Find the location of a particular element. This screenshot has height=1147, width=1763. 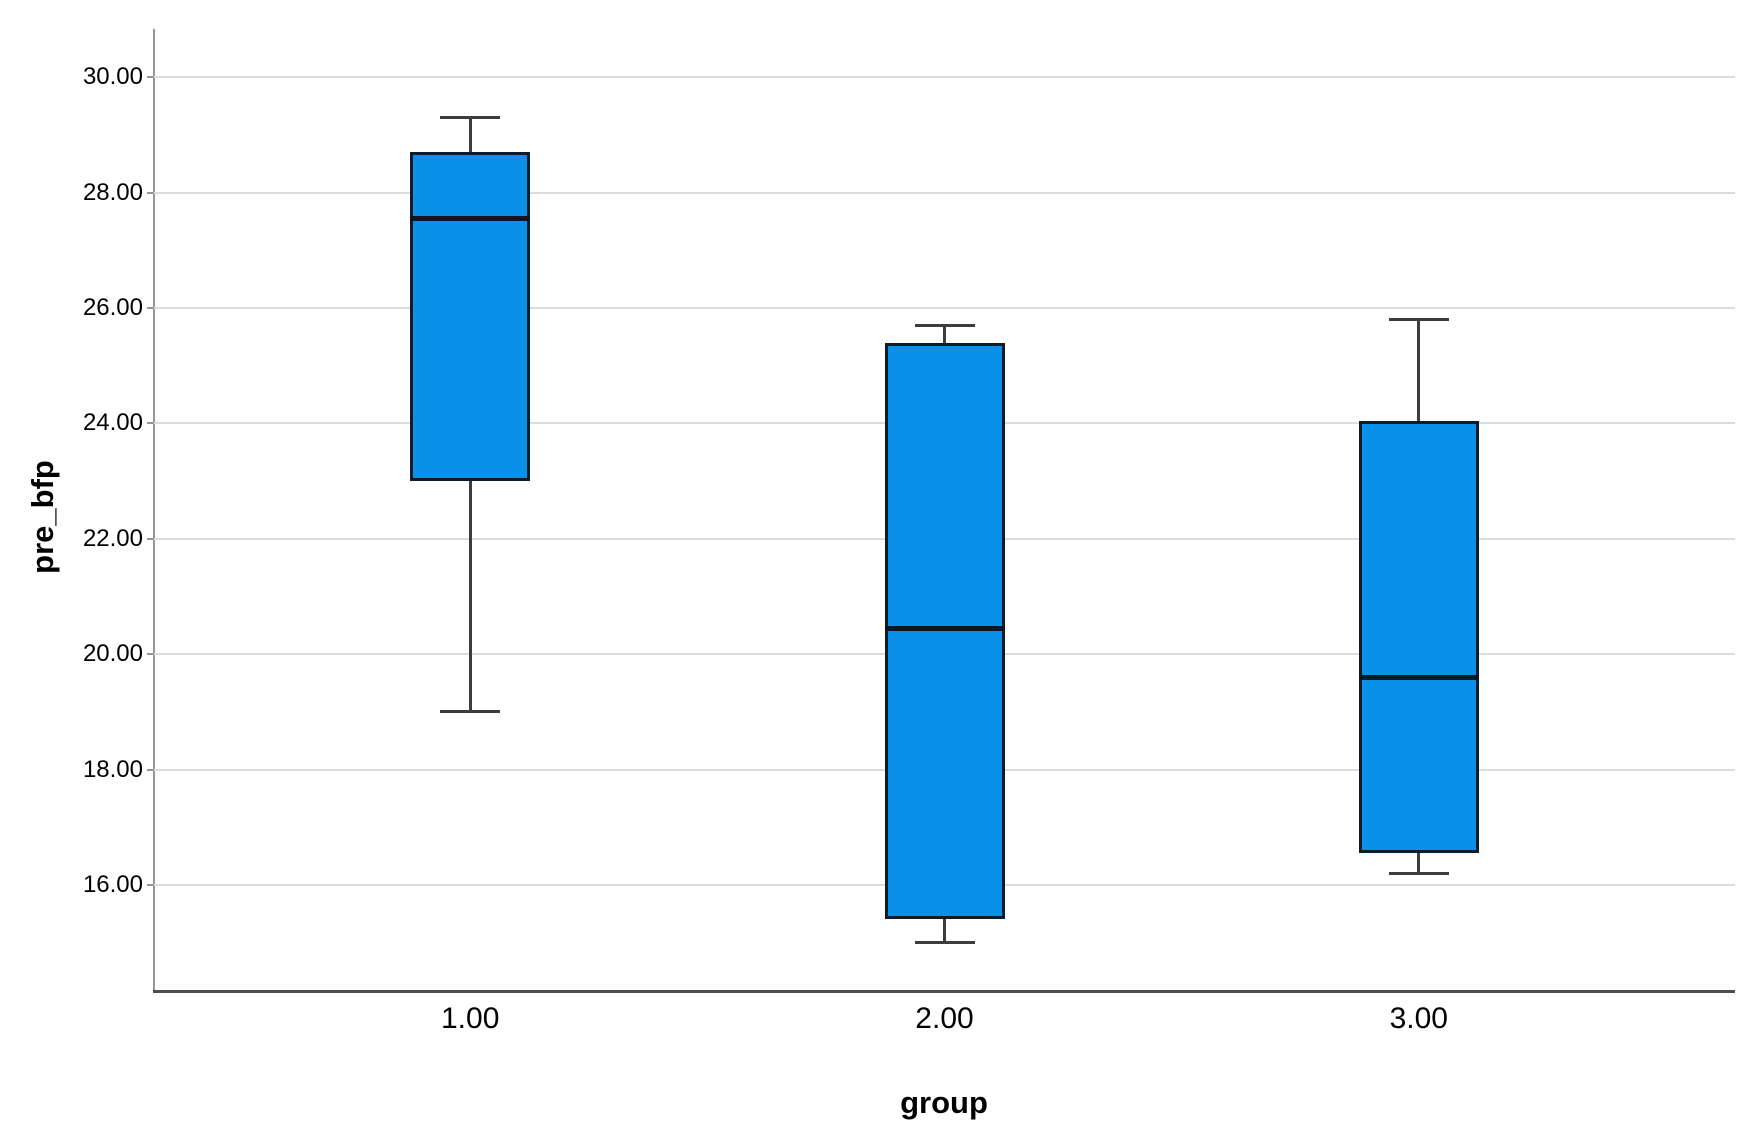

y-axis-line is located at coordinates (154, 510).